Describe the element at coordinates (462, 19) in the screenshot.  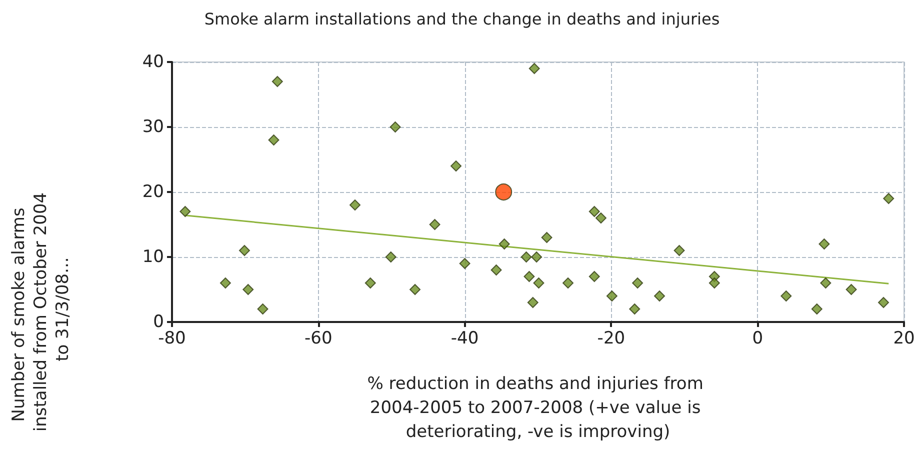
I see `chart-title: Smoke alarm installations and the change in deaths and injuries` at that location.